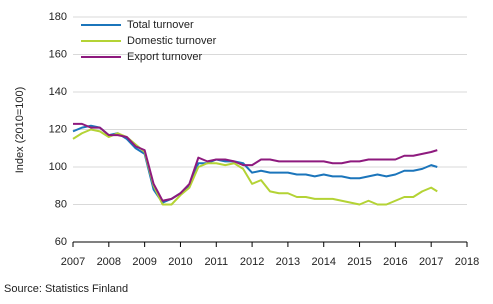 Image resolution: width=493 pixels, height=304 pixels. I want to click on y-tick-label: 180, so click(58, 17).